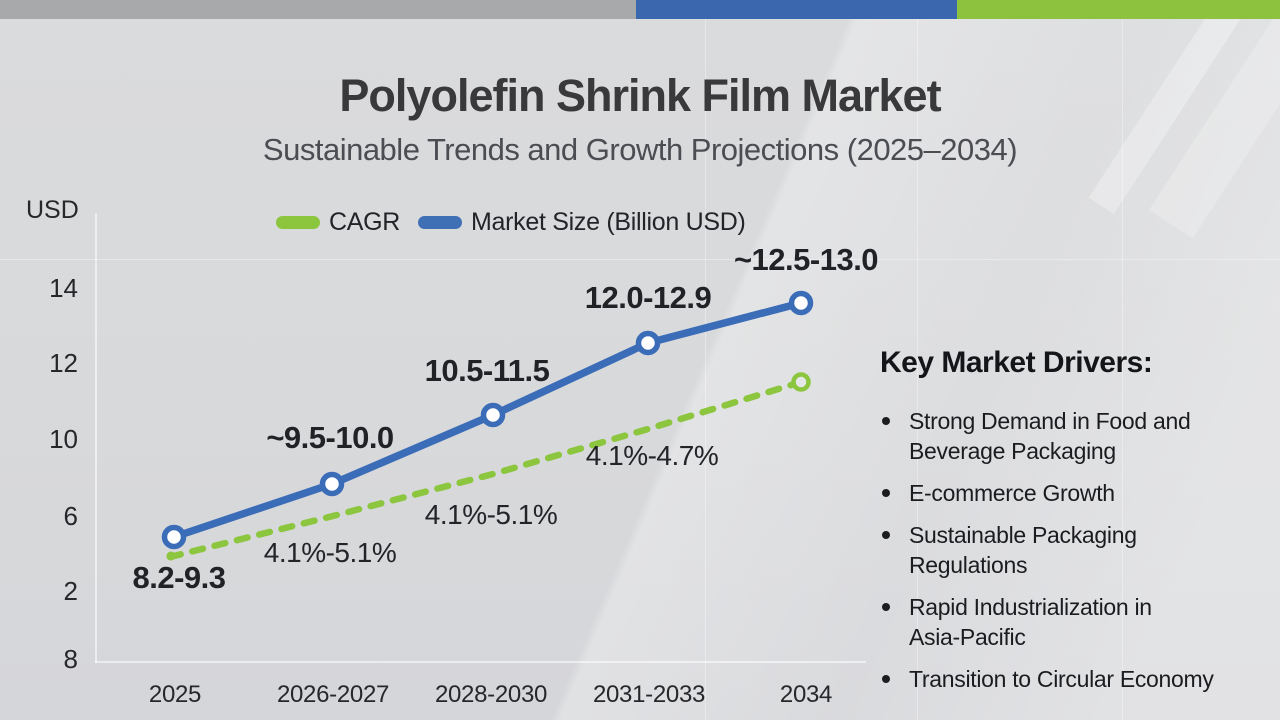 The image size is (1280, 720). I want to click on x-axis-tick: 2025, so click(175, 694).